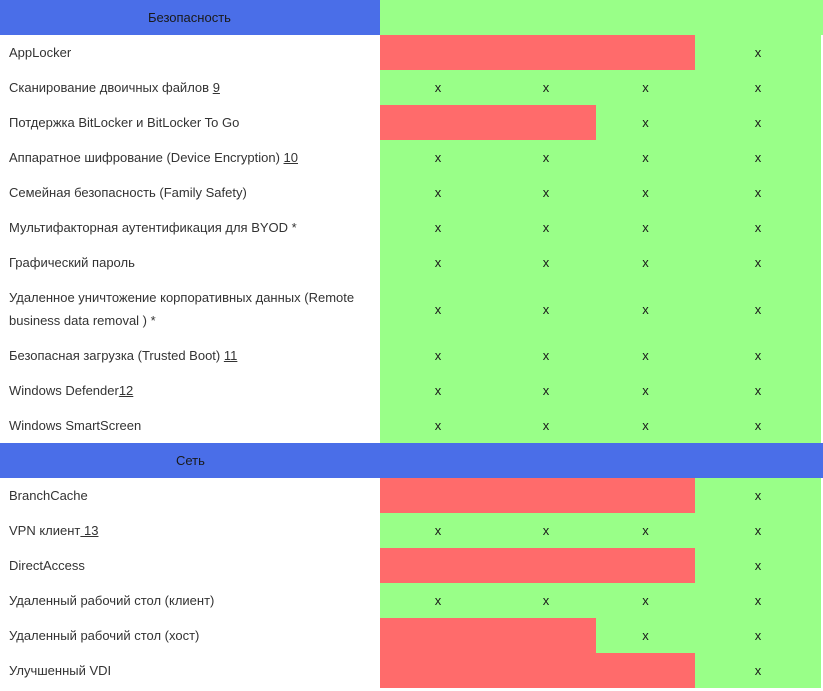 This screenshot has height=691, width=823. I want to click on section-header-row: Сеть, so click(411, 460).